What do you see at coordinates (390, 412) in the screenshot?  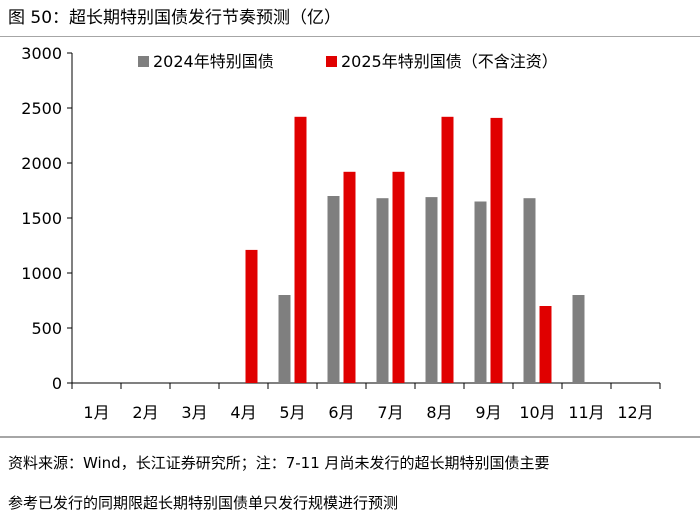 I see `x-tick-label: 7月` at bounding box center [390, 412].